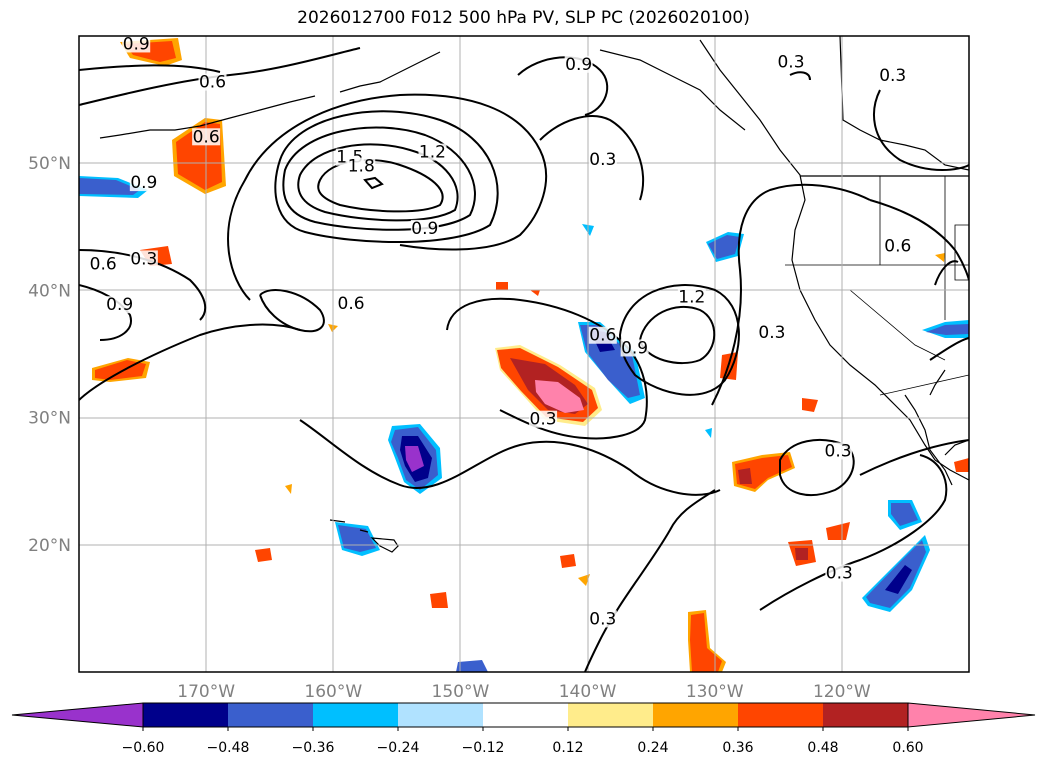 Image resolution: width=1047 pixels, height=765 pixels. What do you see at coordinates (842, 692) in the screenshot?
I see `longitude-label: 120°W` at bounding box center [842, 692].